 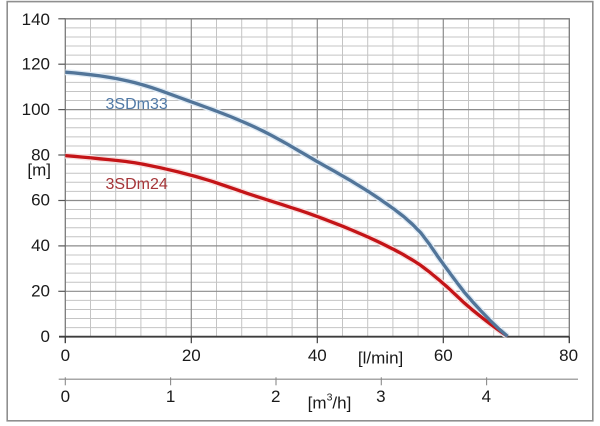 I want to click on svg-text: [l/min], so click(x=380, y=358).